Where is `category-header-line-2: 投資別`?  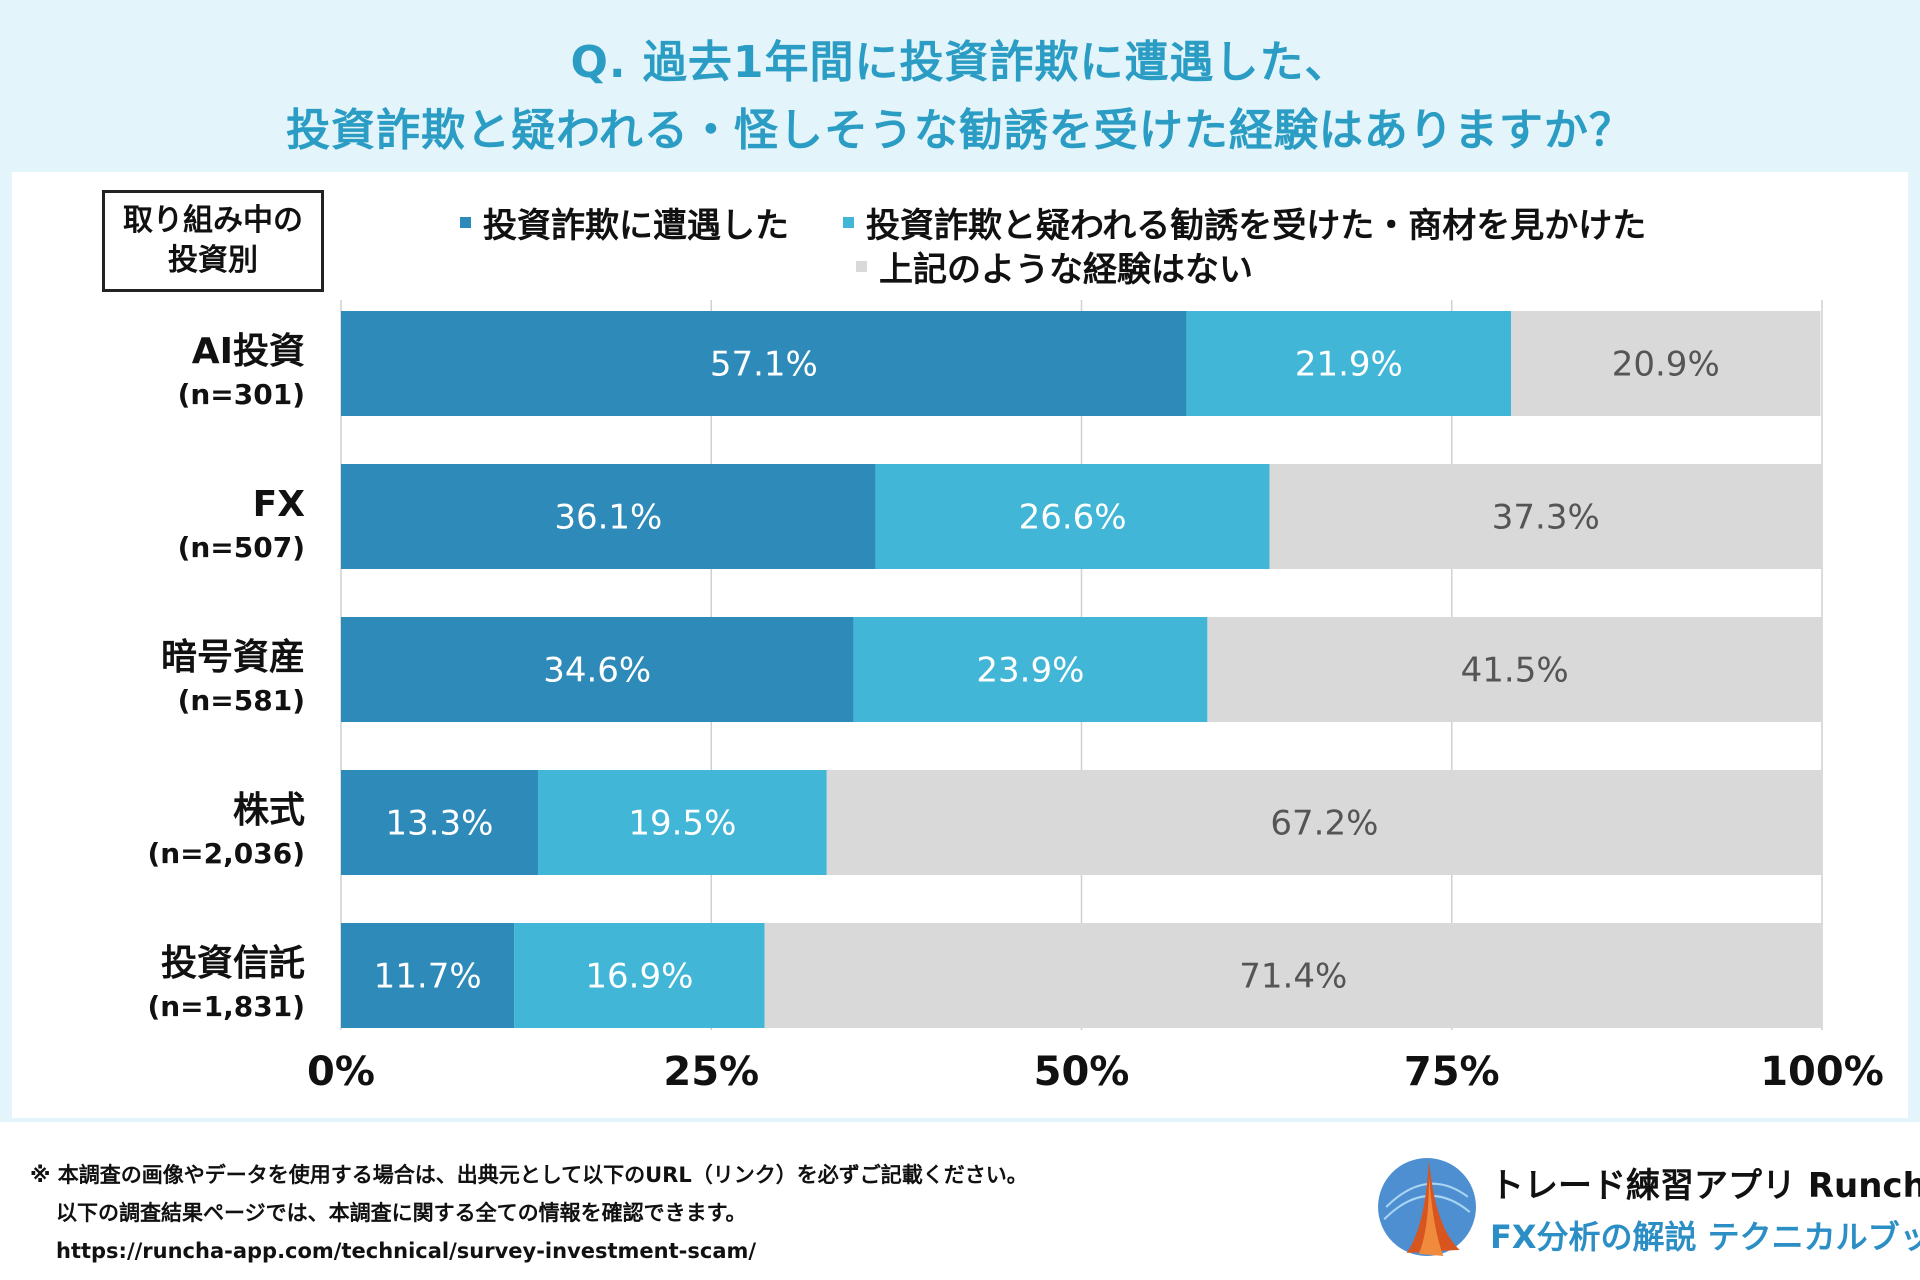 category-header-line-2: 投資別 is located at coordinates (213, 260).